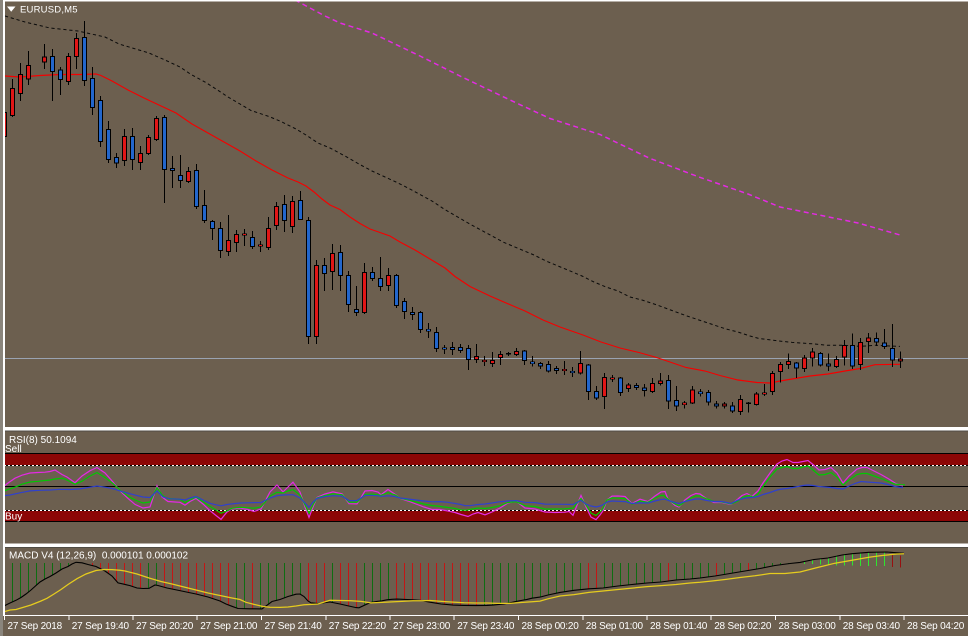 The height and width of the screenshot is (636, 968). I want to click on svg-text: RSI(8) 50.1094, so click(43, 440).